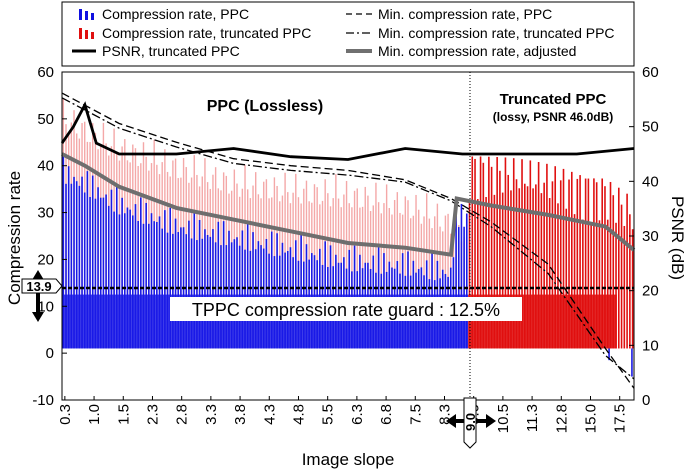  I want to click on legend-swatch-tppc, so click(86, 33).